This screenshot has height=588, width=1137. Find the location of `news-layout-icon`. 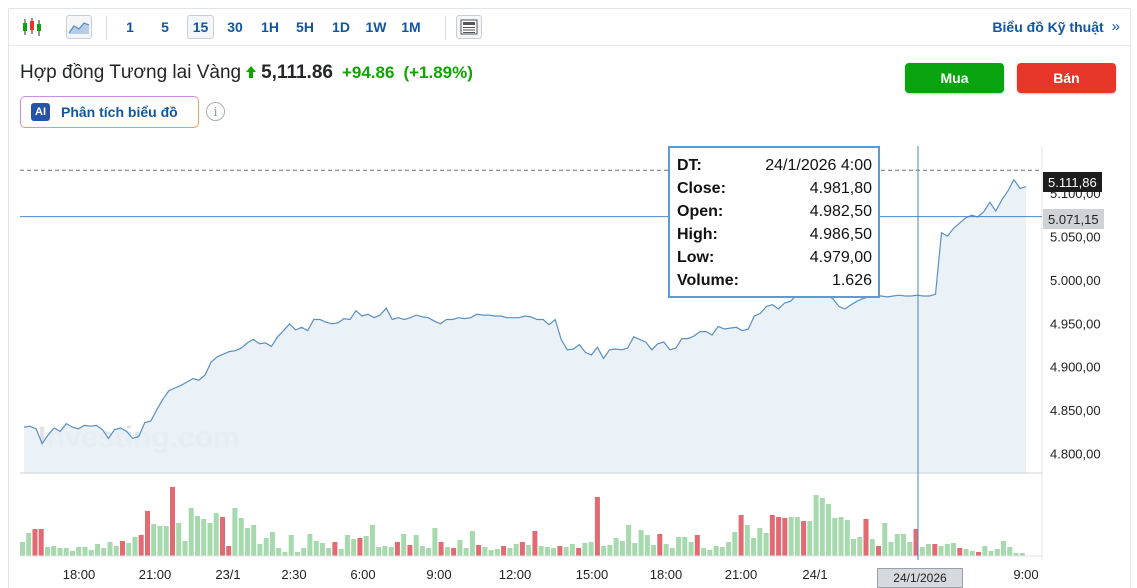

news-layout-icon is located at coordinates (469, 27).